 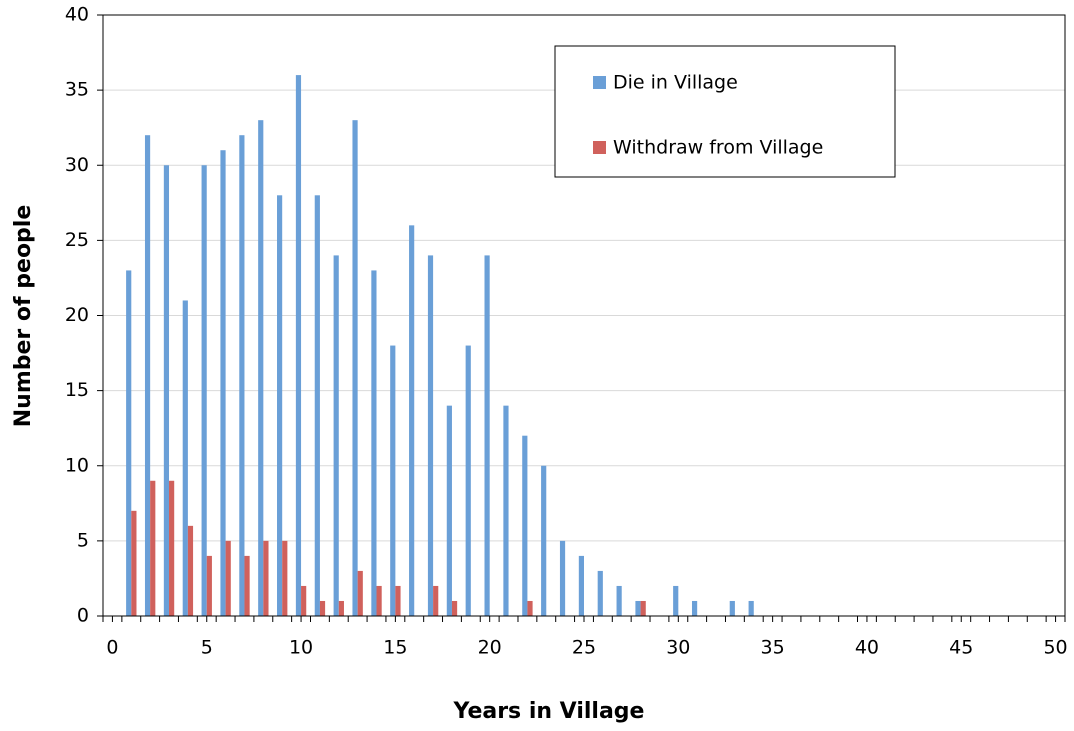 I want to click on x-tick-label: 10, so click(x=301, y=648).